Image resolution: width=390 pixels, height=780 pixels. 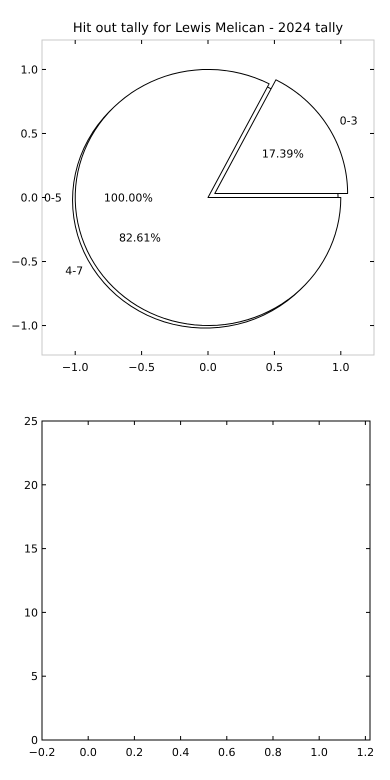 What do you see at coordinates (53, 198) in the screenshot?
I see `slice-label: 0-5` at bounding box center [53, 198].